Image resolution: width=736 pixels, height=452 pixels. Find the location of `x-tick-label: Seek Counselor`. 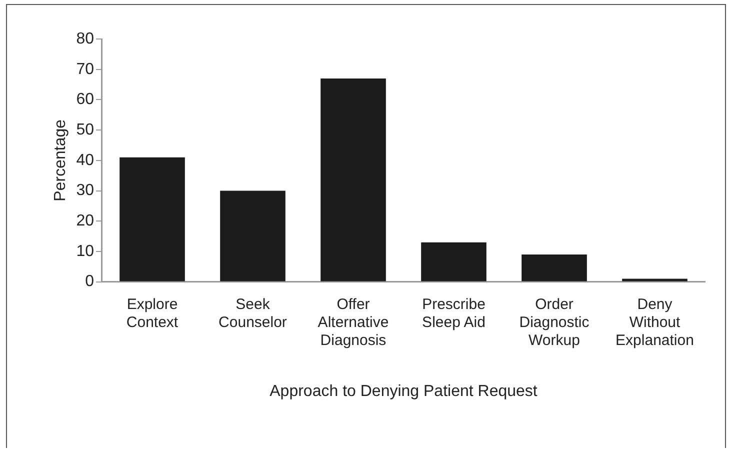

x-tick-label: Seek Counselor is located at coordinates (252, 313).